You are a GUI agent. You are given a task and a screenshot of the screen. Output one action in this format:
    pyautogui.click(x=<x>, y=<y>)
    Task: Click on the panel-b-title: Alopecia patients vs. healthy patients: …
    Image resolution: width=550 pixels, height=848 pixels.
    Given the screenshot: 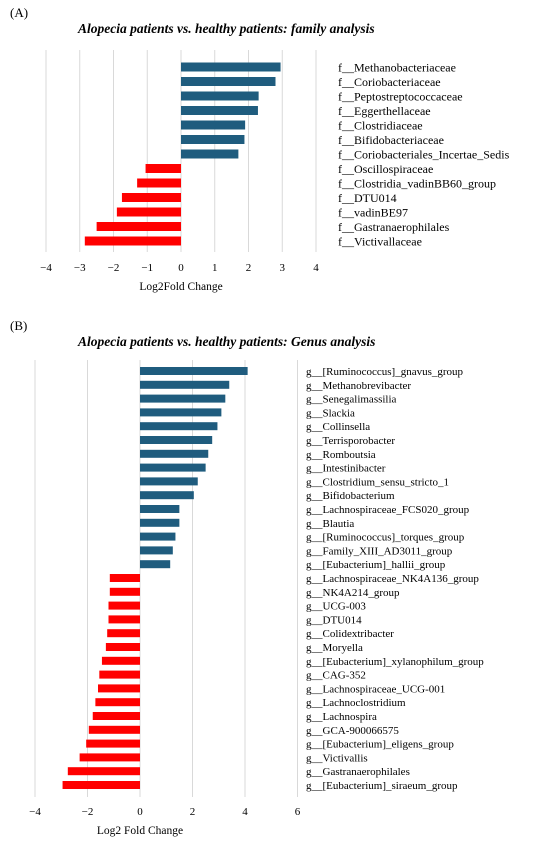 What is the action you would take?
    pyautogui.click(x=226, y=341)
    